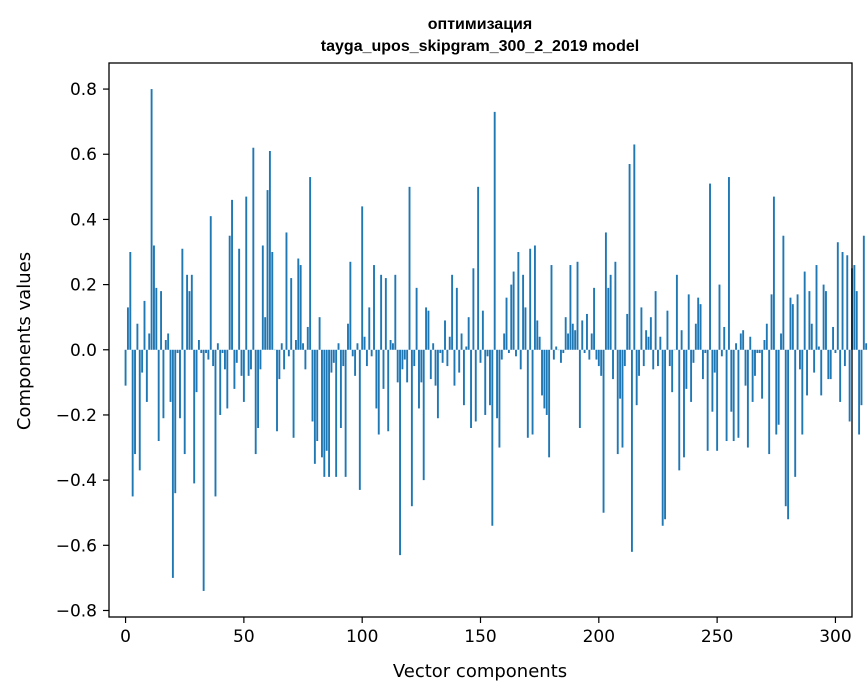 Image resolution: width=867 pixels, height=696 pixels. I want to click on x-tick-label: 200, so click(599, 637).